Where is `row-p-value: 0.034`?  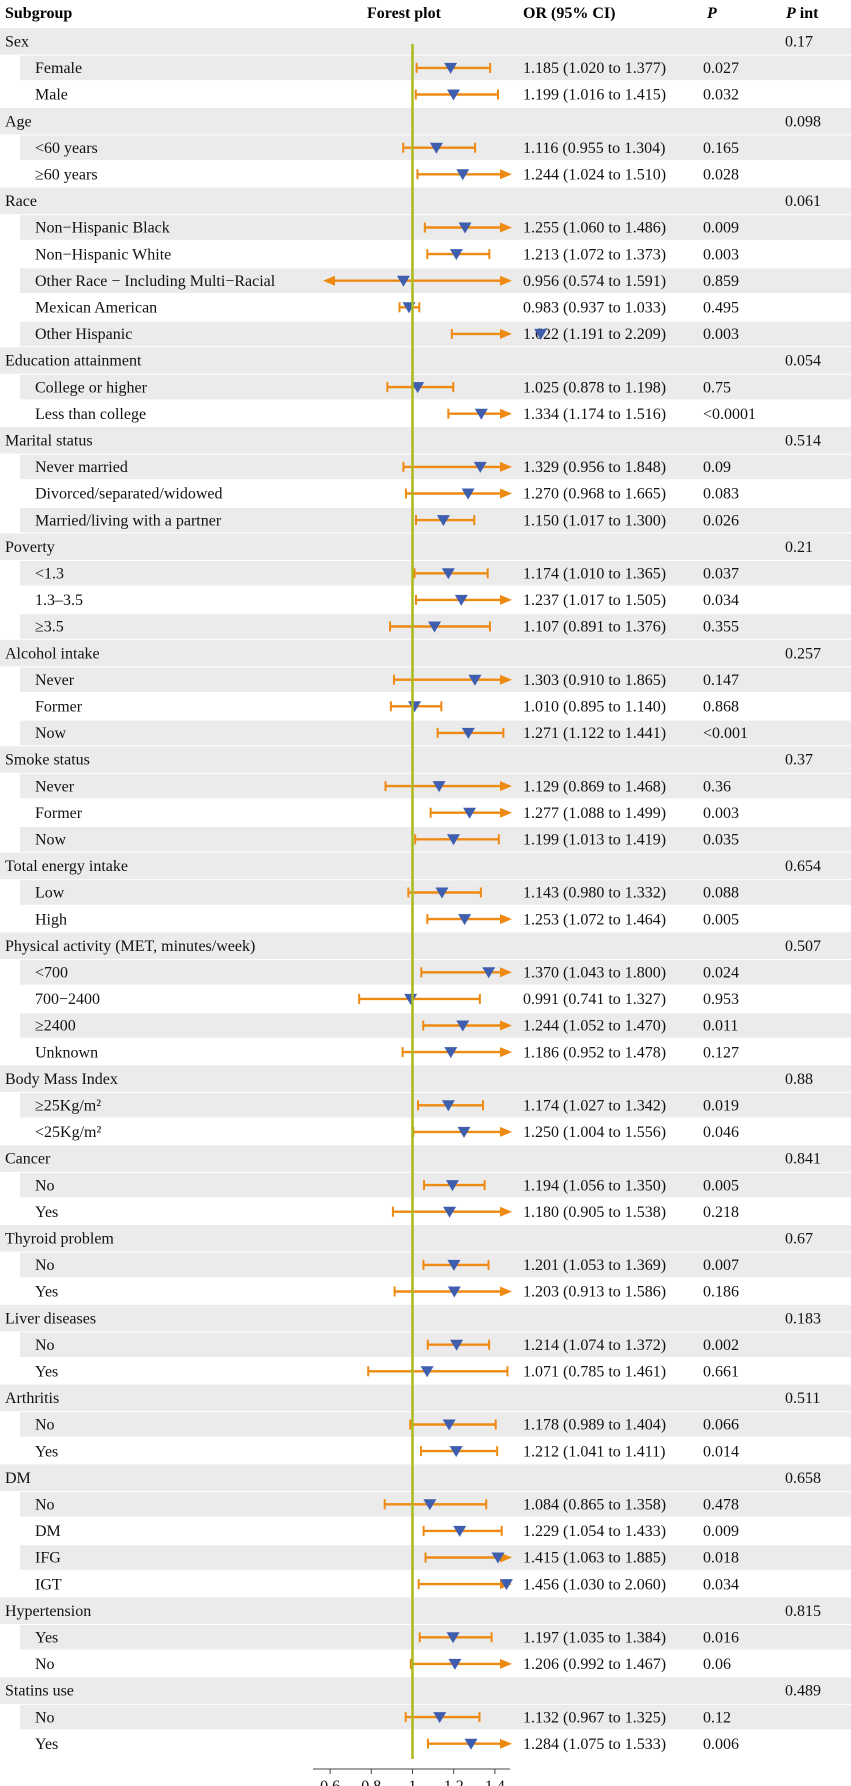
row-p-value: 0.034 is located at coordinates (721, 600).